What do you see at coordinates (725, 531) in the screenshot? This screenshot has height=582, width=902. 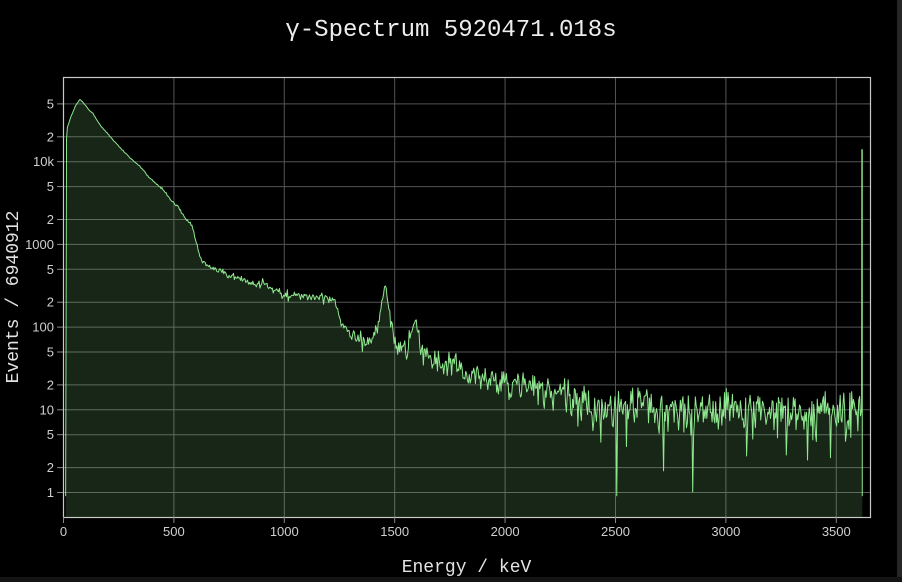 I see `x-tick-label: 3000` at bounding box center [725, 531].